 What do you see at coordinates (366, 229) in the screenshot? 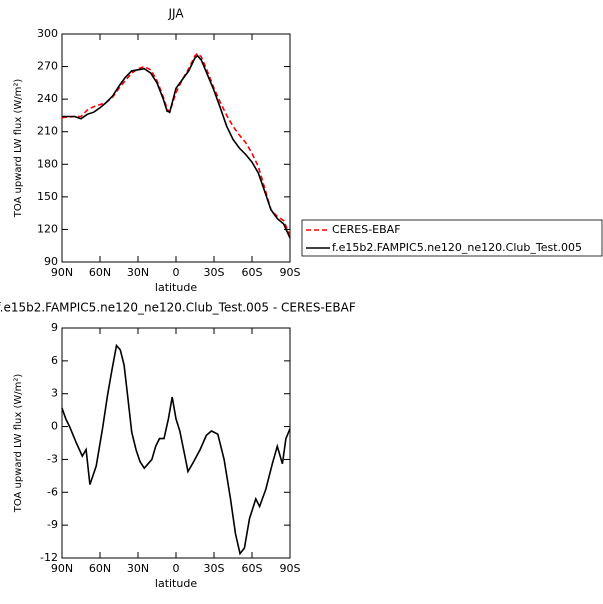
I see `legend-label: CERES-EBAF` at bounding box center [366, 229].